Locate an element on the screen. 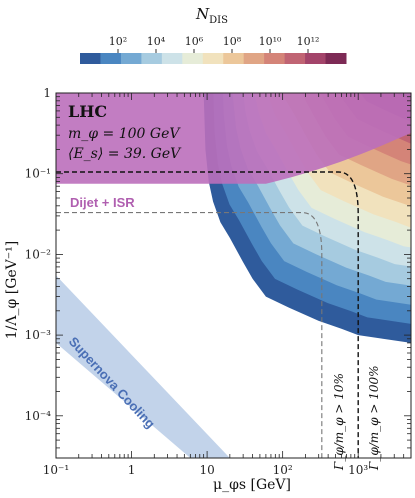 This screenshot has height=498, width=415. lhc-label: LHC is located at coordinates (87, 111).